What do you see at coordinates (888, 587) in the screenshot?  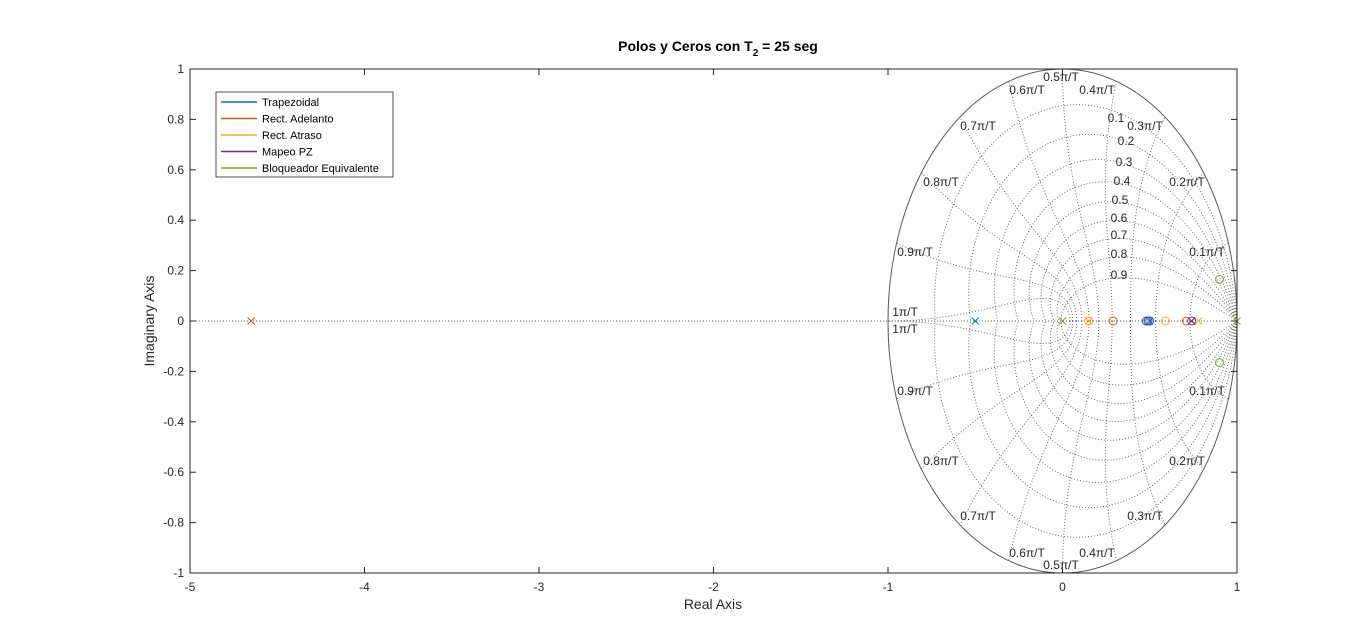 I see `x-tick-label: -1` at bounding box center [888, 587].